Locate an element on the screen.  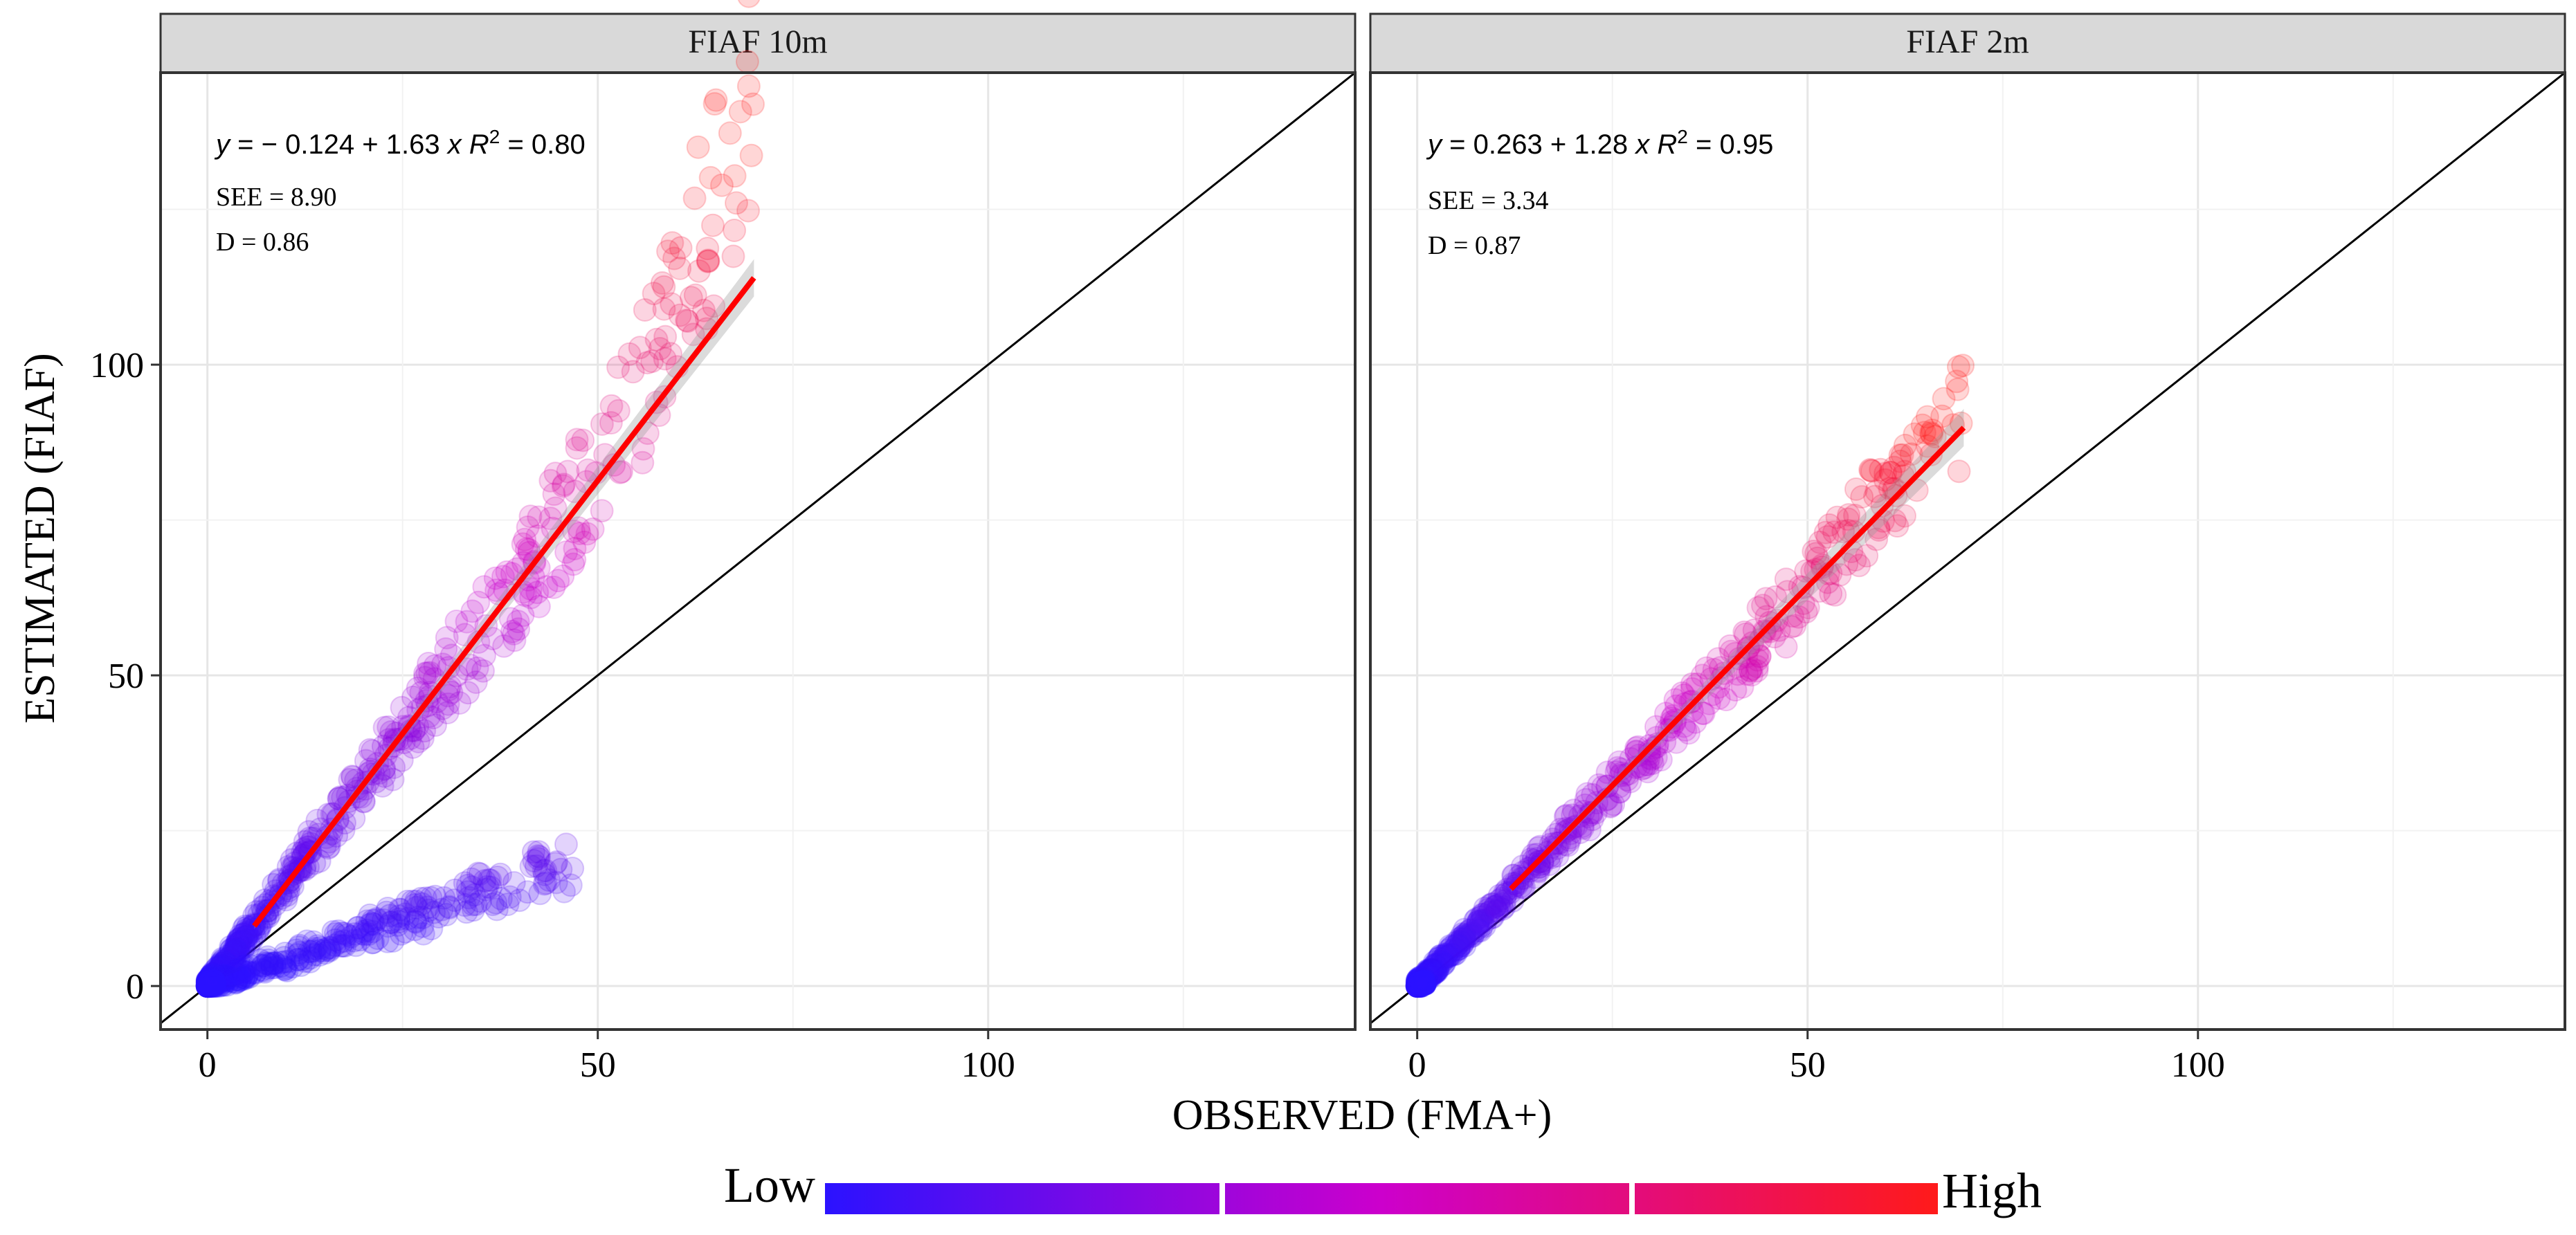
x-tick-label: 0 is located at coordinates (208, 1065).